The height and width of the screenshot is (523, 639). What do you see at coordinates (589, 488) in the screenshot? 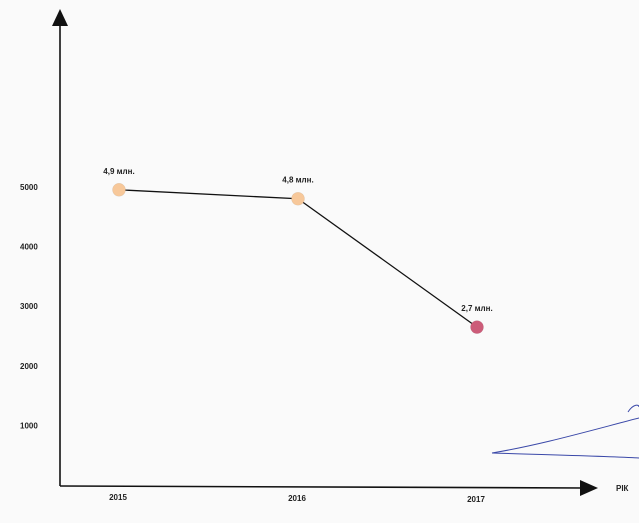
I see `x-axis-arrow` at bounding box center [589, 488].